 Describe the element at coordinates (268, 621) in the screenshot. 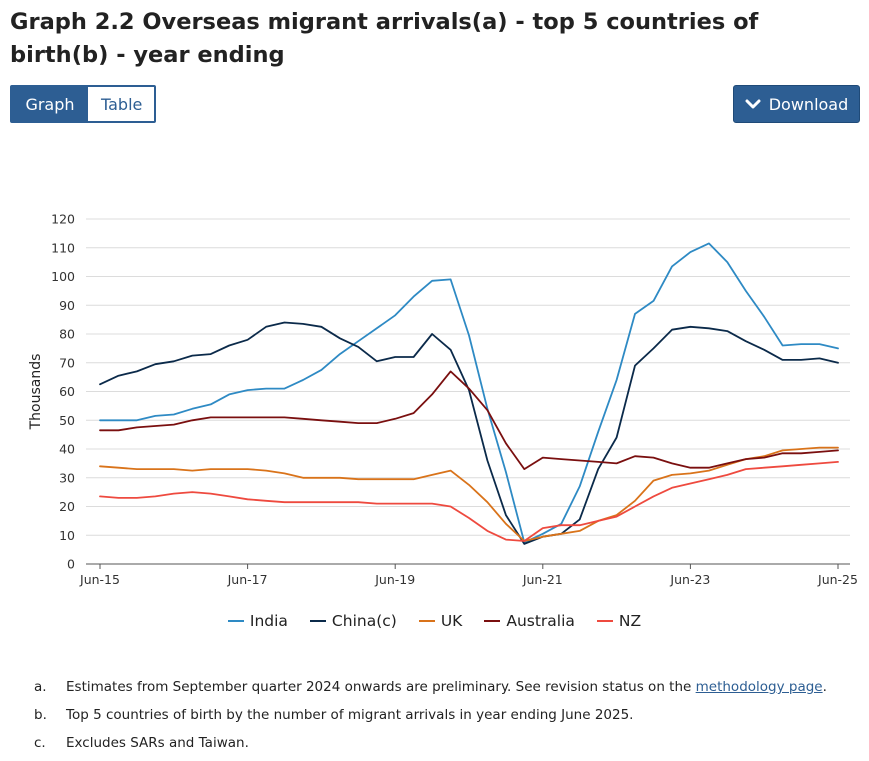

I see `legend-label: India` at that location.